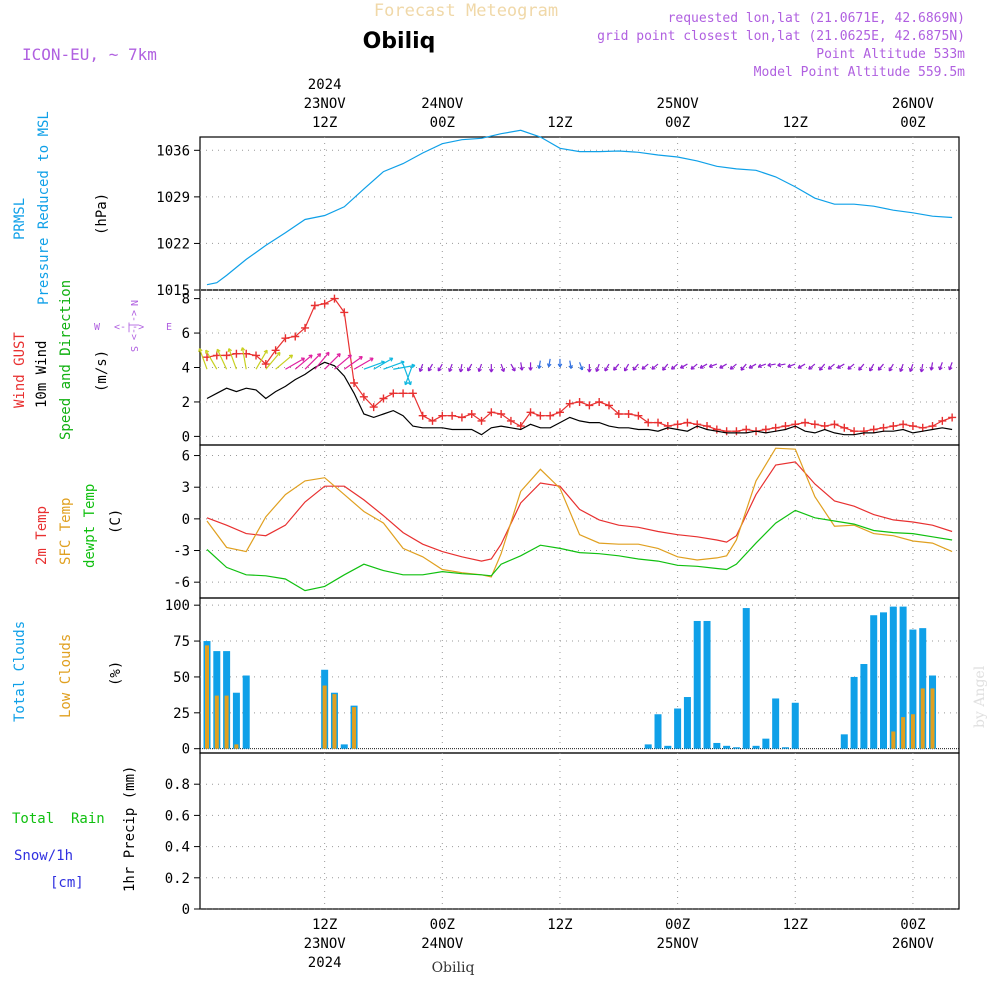 The width and height of the screenshot is (1000, 1000). Describe the element at coordinates (177, 606) in the screenshot. I see `y-tick-label: 100` at that location.